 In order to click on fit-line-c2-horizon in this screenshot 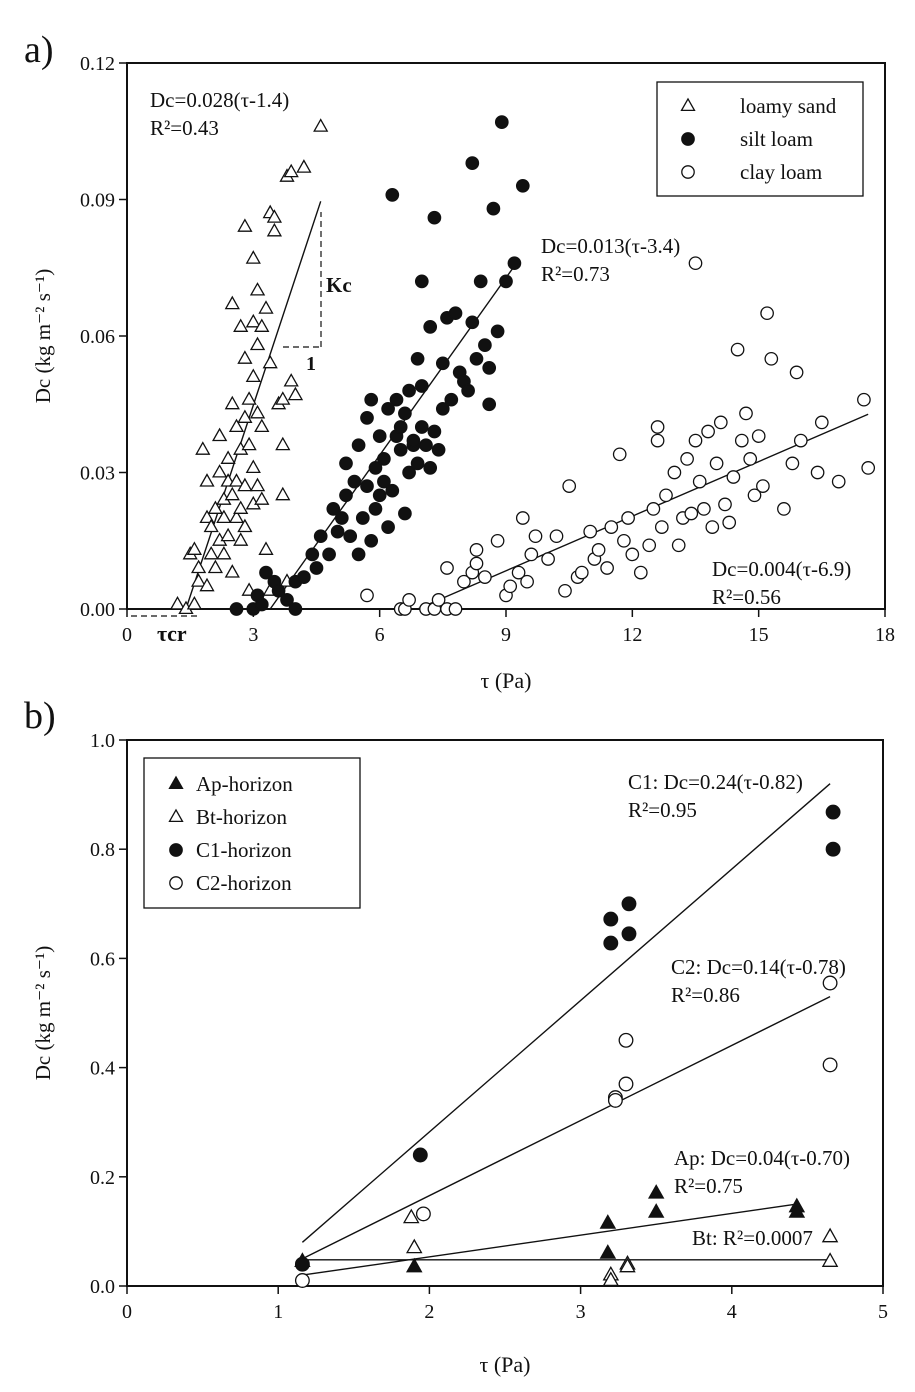, I will do `click(566, 1127)`.